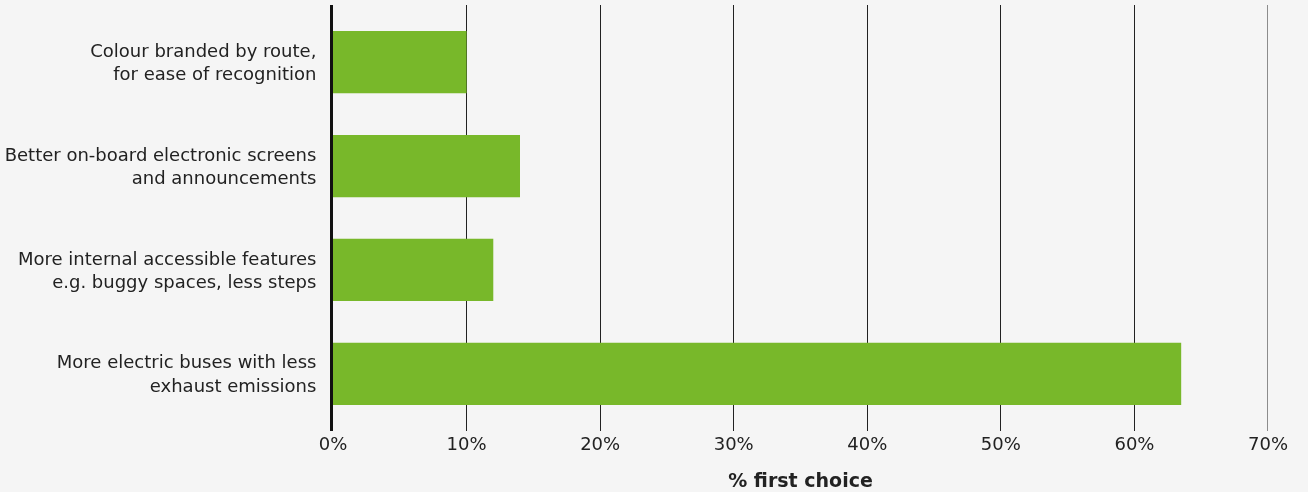  I want to click on y-tick-label: Colour branded by route, for ease of recognition, so click(203, 62).